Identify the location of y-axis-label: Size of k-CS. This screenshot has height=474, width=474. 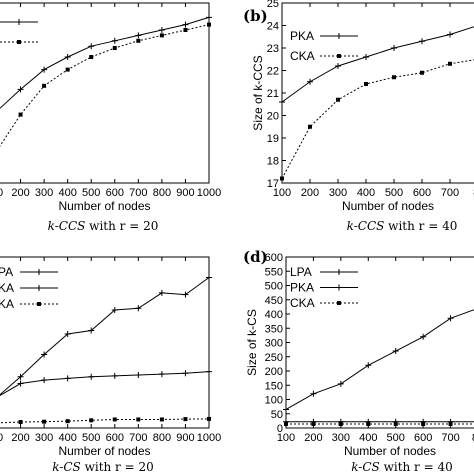
(252, 342).